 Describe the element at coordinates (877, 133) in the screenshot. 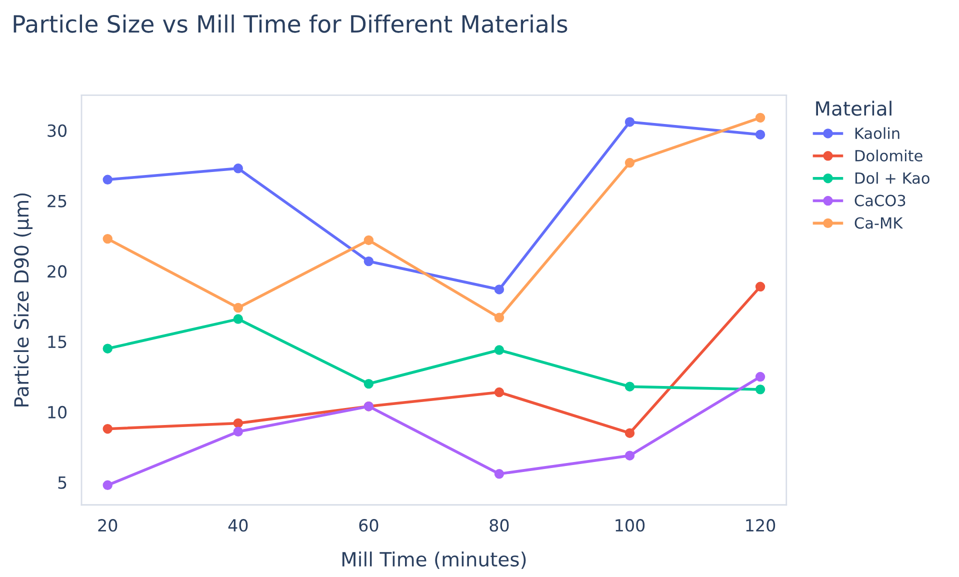

I see `legend-label: Kaolin` at that location.